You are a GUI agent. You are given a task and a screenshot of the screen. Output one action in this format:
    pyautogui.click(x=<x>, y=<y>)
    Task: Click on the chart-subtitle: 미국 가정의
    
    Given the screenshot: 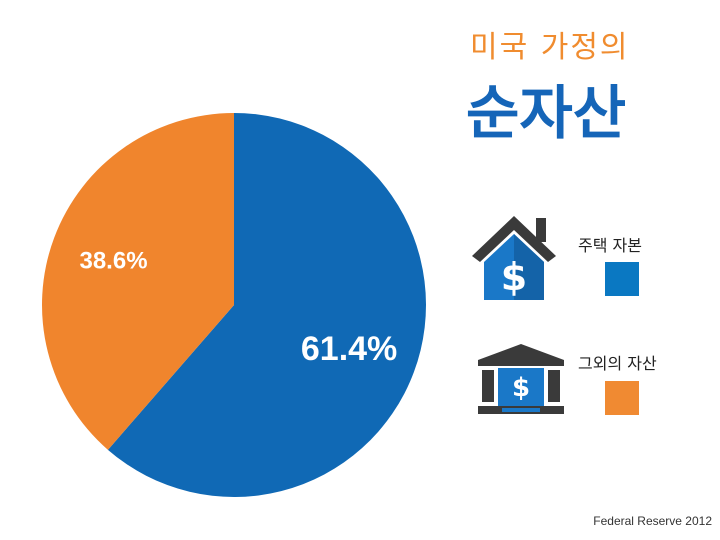 What is the action you would take?
    pyautogui.click(x=550, y=47)
    